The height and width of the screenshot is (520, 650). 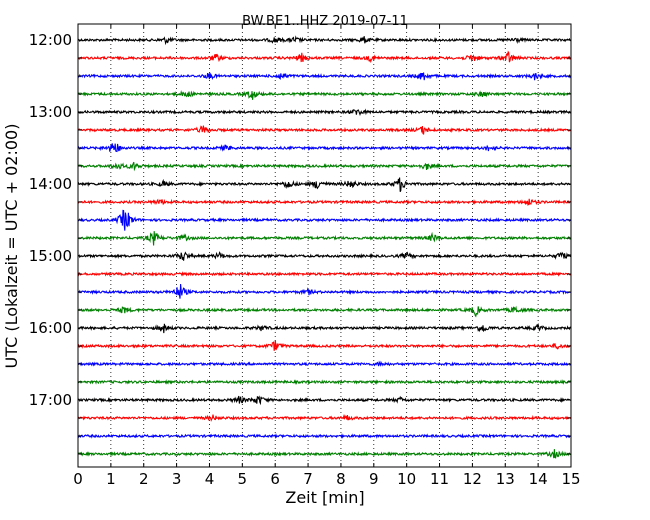 What do you see at coordinates (341, 479) in the screenshot?
I see `x-tick-label: 8` at bounding box center [341, 479].